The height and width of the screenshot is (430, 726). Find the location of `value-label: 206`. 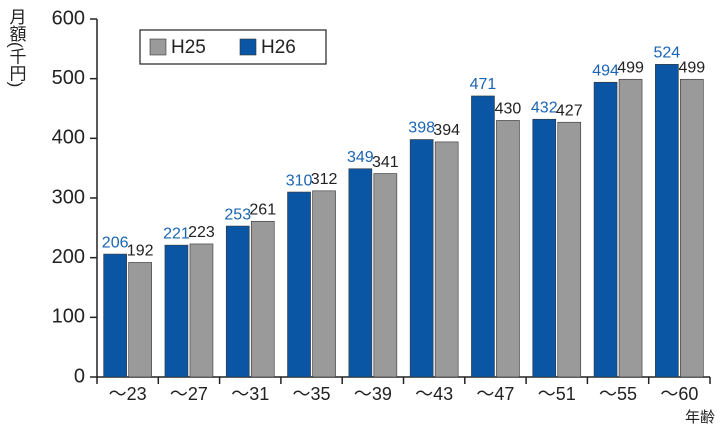

value-label: 206 is located at coordinates (115, 242).